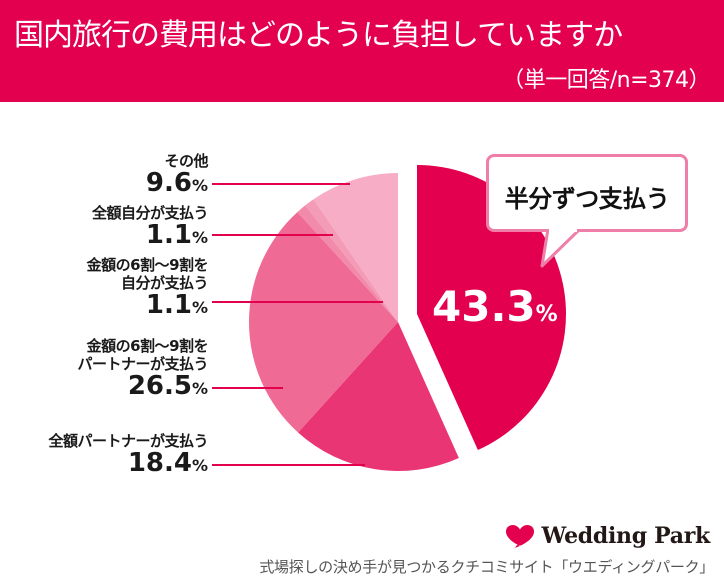 Image resolution: width=724 pixels, height=586 pixels. What do you see at coordinates (142, 364) in the screenshot?
I see `label-name-line2: パートナーが支払う` at bounding box center [142, 364].